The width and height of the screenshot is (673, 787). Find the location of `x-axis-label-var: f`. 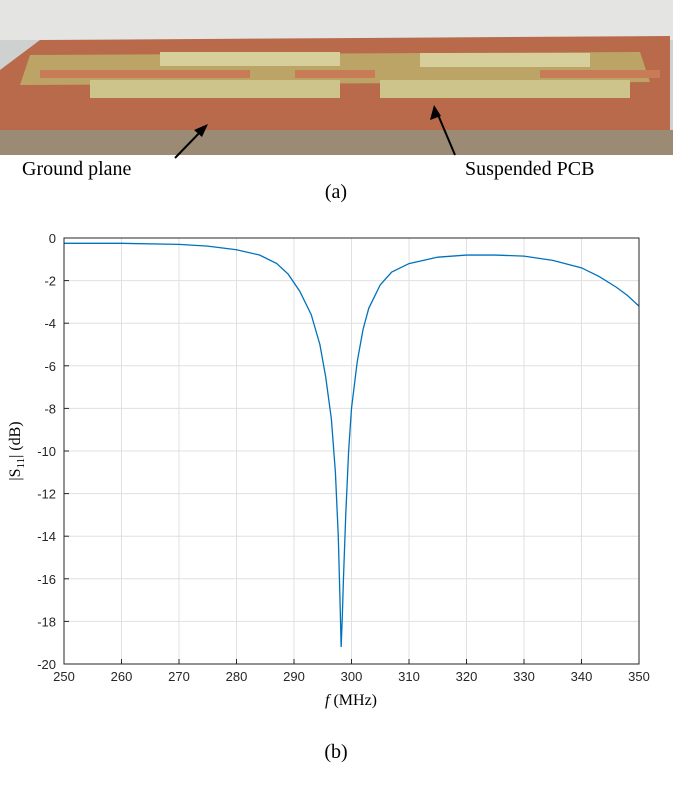

x-axis-label-var: f is located at coordinates (328, 700).